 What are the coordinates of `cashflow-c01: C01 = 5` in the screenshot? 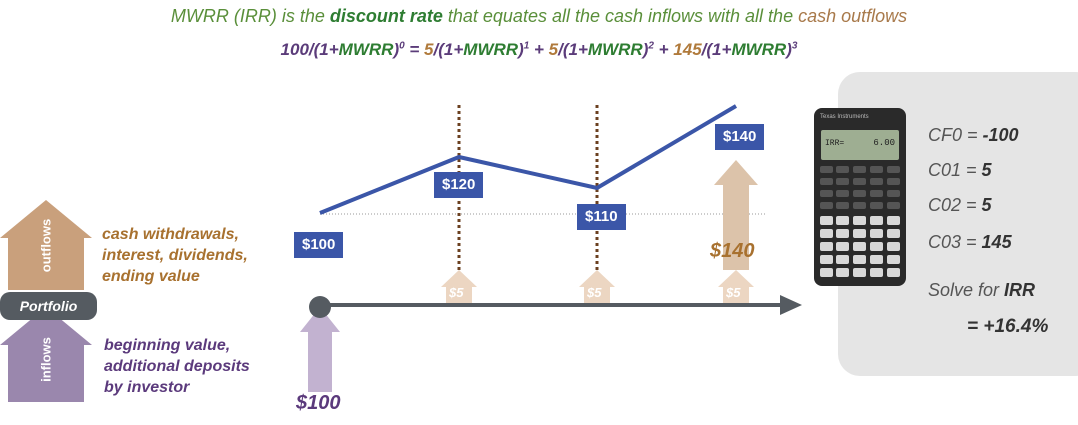 It's located at (960, 170).